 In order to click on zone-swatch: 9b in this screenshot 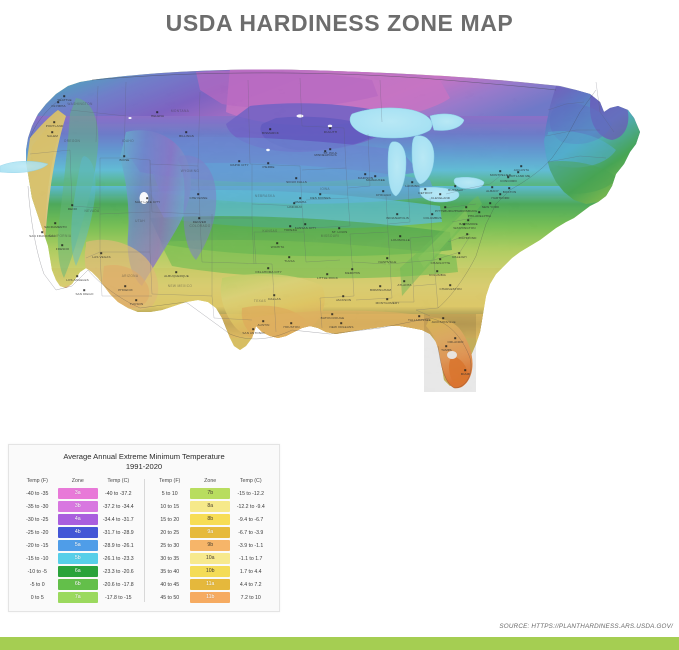, I will do `click(210, 545)`.